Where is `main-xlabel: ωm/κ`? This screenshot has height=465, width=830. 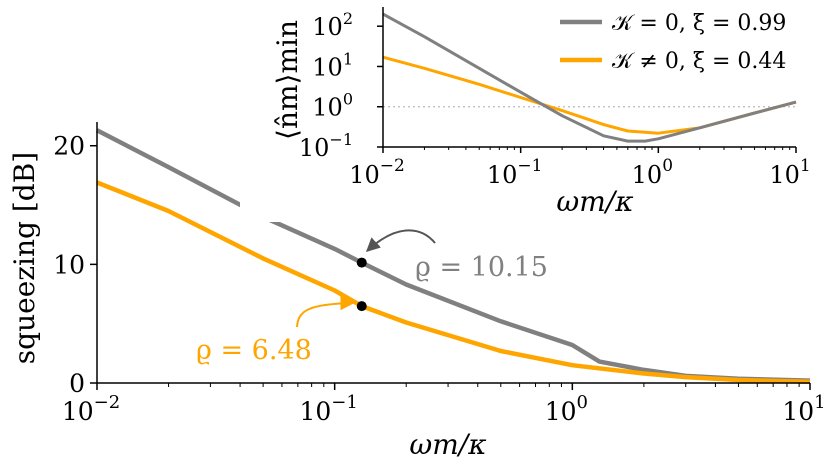 main-xlabel: ωm/κ is located at coordinates (447, 444).